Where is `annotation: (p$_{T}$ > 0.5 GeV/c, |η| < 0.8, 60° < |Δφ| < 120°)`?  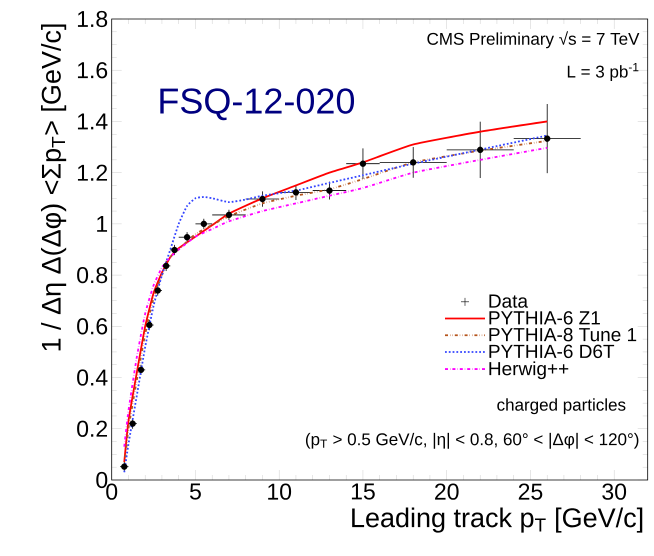 annotation: (p$_{T}$ > 0.5 GeV/c, |η| < 0.8, 60° < |Δφ| < 120°) is located at coordinates (472, 440).